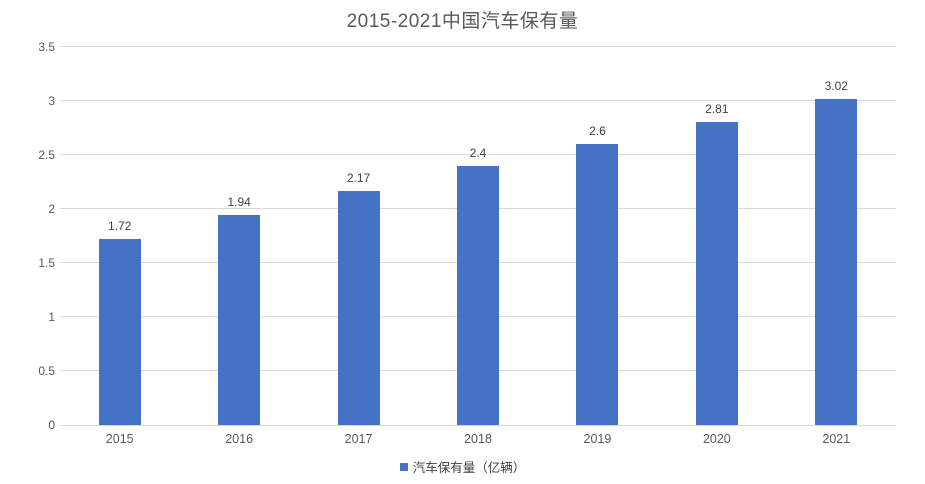  Describe the element at coordinates (239, 320) in the screenshot. I see `bar-2016` at that location.